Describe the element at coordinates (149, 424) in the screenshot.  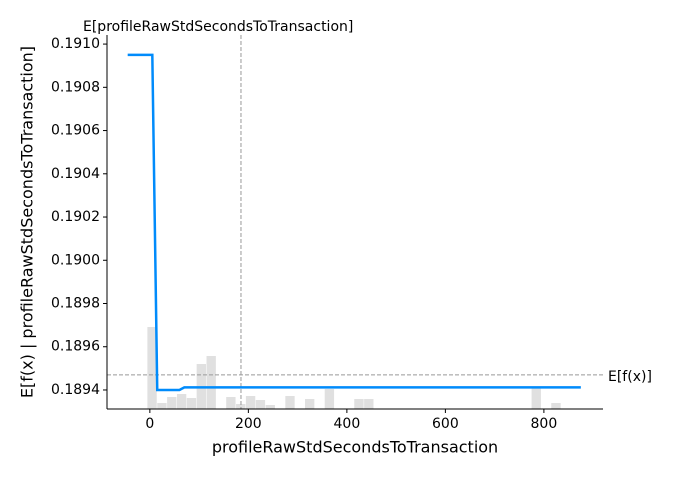
I see `x-tick-label: 0` at that location.